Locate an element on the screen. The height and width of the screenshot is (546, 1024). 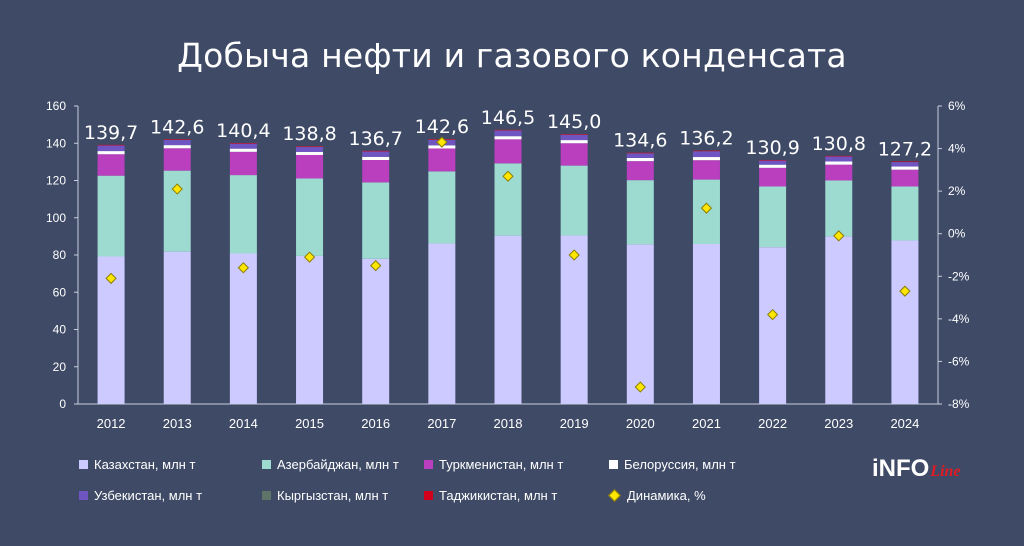
data-label-total: 142,6 is located at coordinates (177, 127).